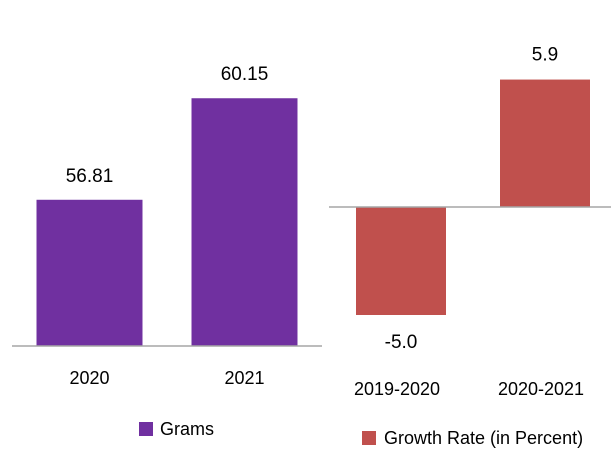 Image resolution: width=611 pixels, height=452 pixels. Describe the element at coordinates (244, 222) in the screenshot. I see `bar-grams-2021` at that location.